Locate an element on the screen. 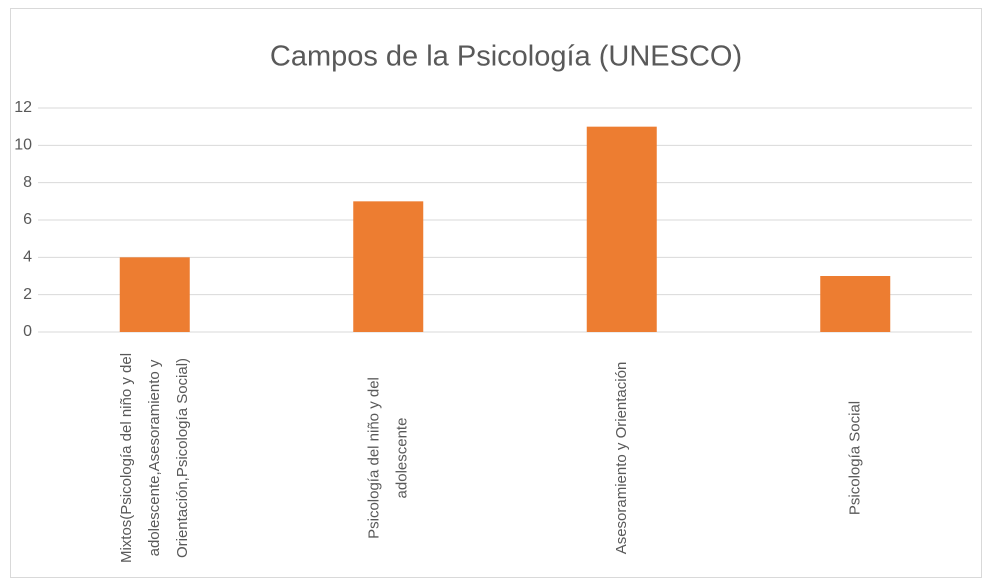 The width and height of the screenshot is (992, 580). x-tick-label: Asesoramiento y Orientación is located at coordinates (621, 458).